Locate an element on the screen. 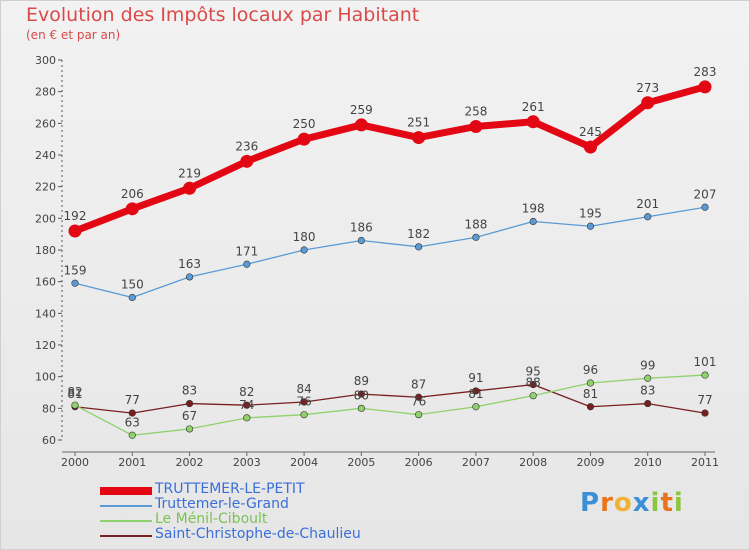 The image size is (750, 550). legend-item: TRUTTEMER-LE-PETIT is located at coordinates (250, 490).